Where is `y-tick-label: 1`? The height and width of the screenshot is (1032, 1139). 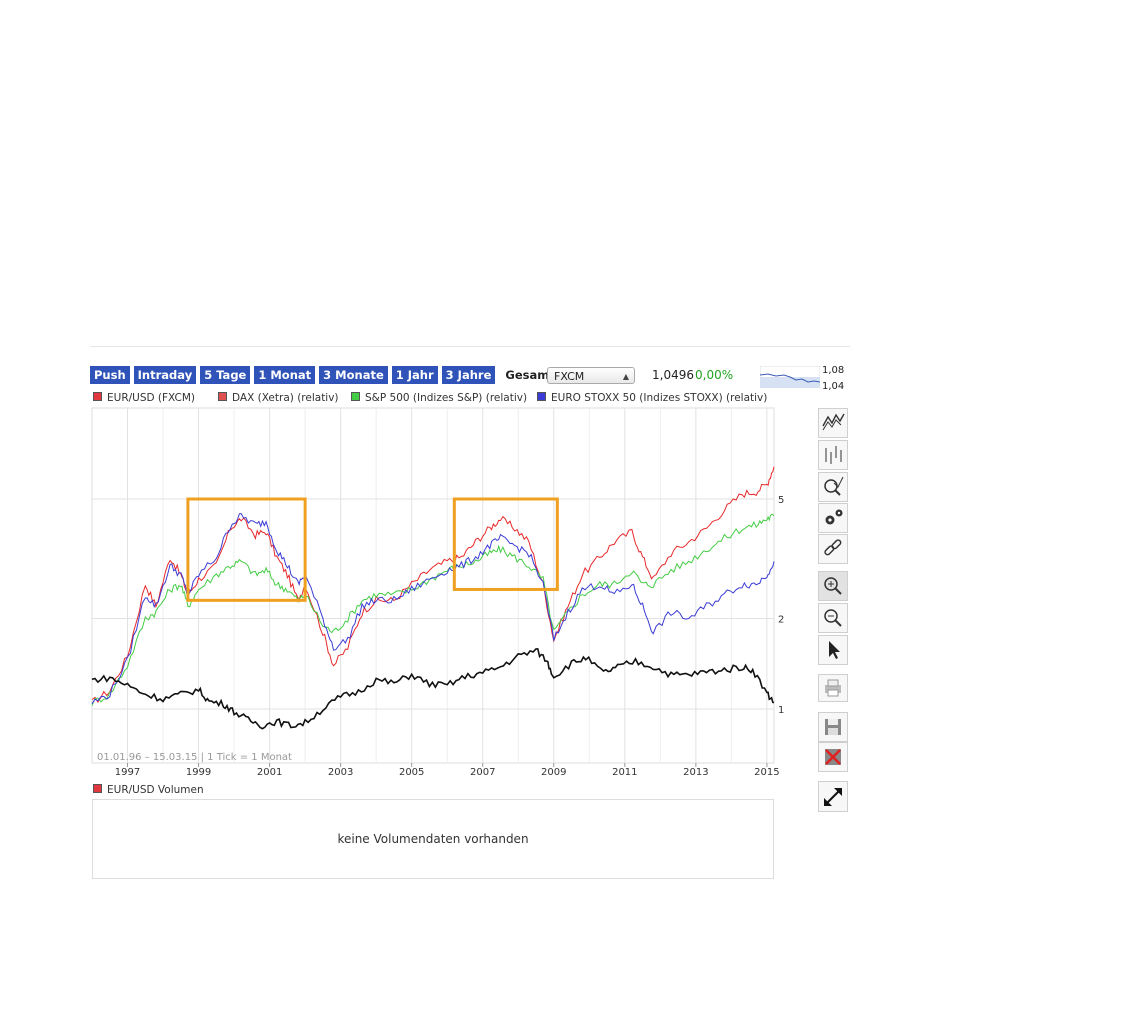 y-tick-label: 1 is located at coordinates (781, 710).